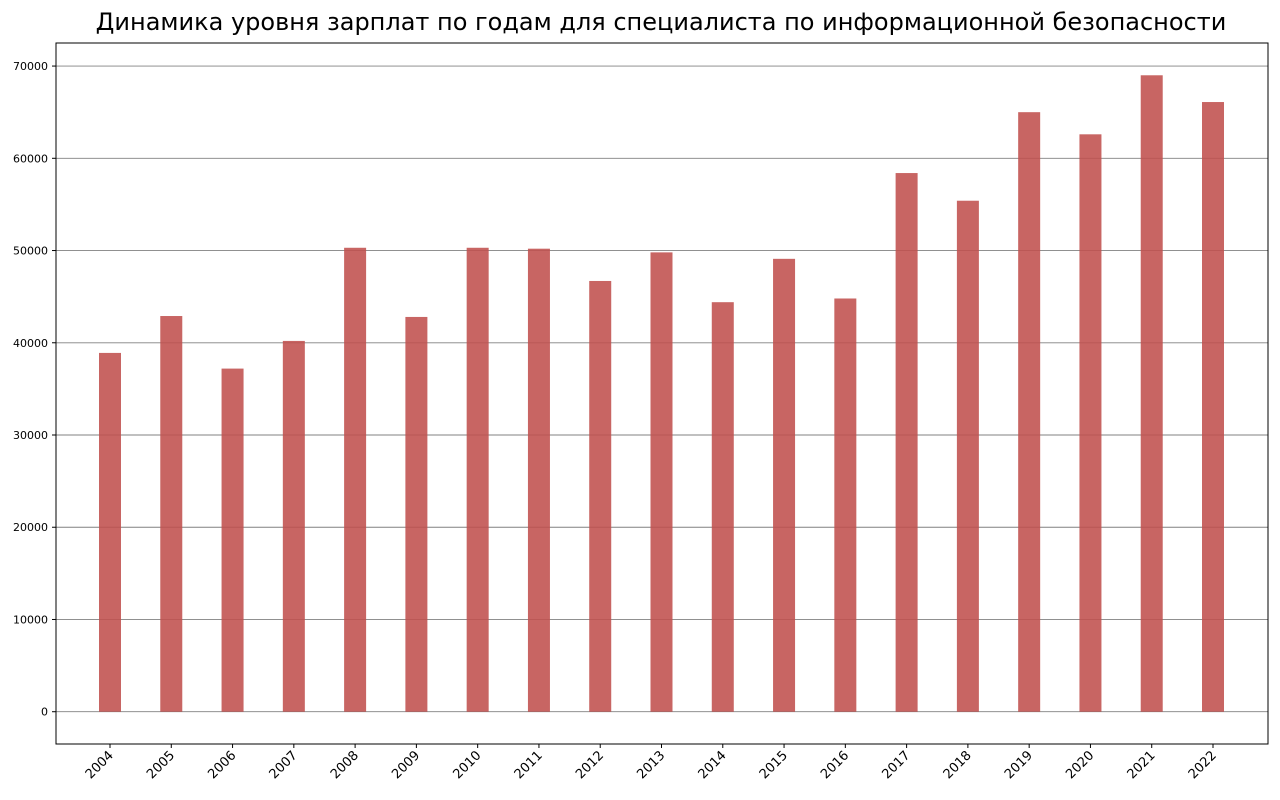 The width and height of the screenshot is (1280, 800). I want to click on bar-2004, so click(110, 532).